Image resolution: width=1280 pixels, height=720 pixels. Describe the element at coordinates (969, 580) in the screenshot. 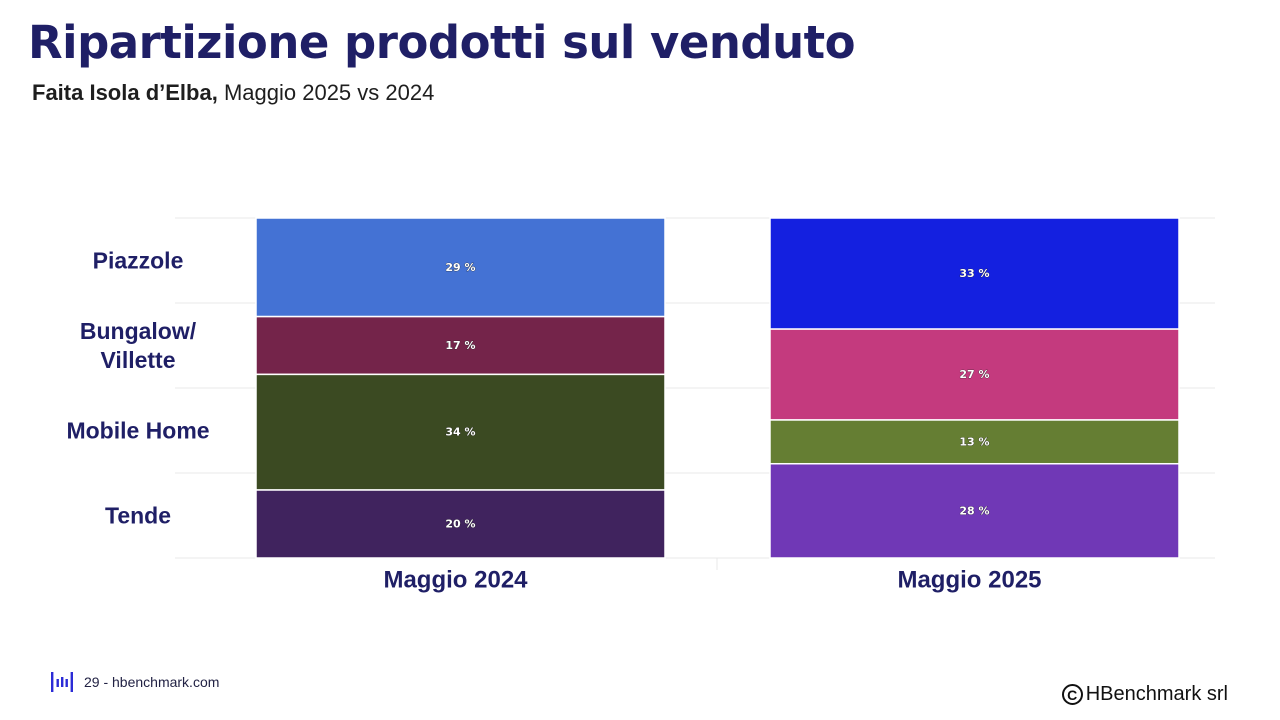

I see `x-tick-label: Maggio 2025` at that location.